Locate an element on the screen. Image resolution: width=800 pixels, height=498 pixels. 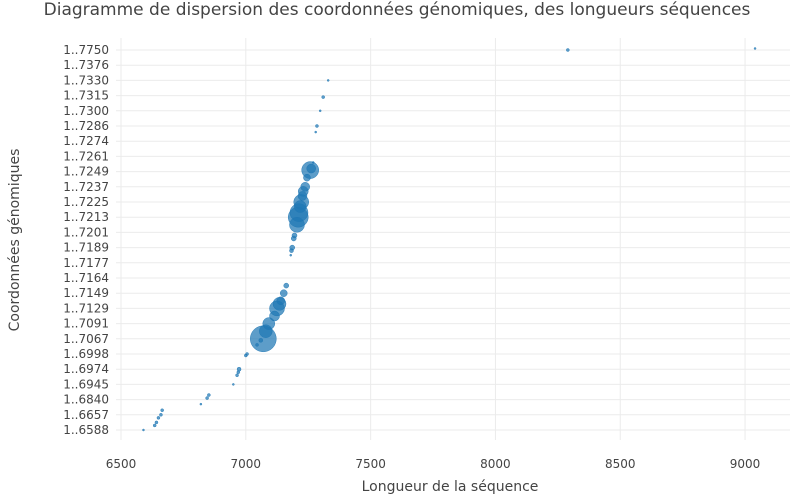
y-tick-label: 1..6657 is located at coordinates (86, 415).